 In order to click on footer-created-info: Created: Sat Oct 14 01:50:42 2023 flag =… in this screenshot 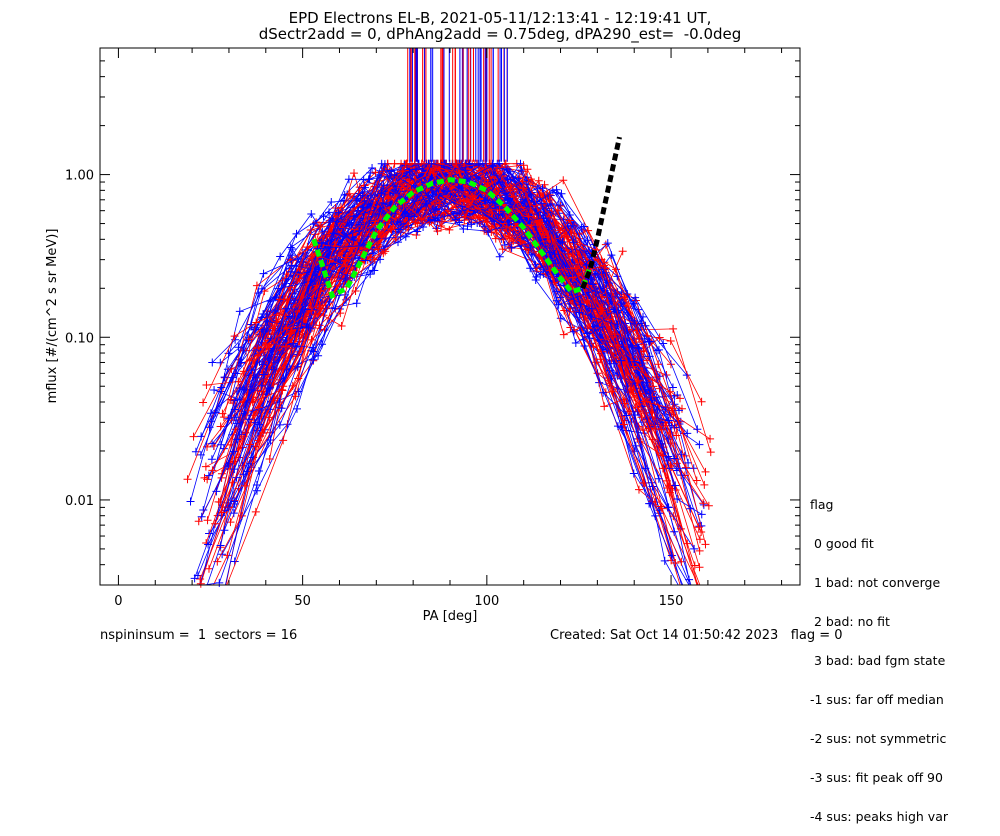, I will do `click(696, 635)`.